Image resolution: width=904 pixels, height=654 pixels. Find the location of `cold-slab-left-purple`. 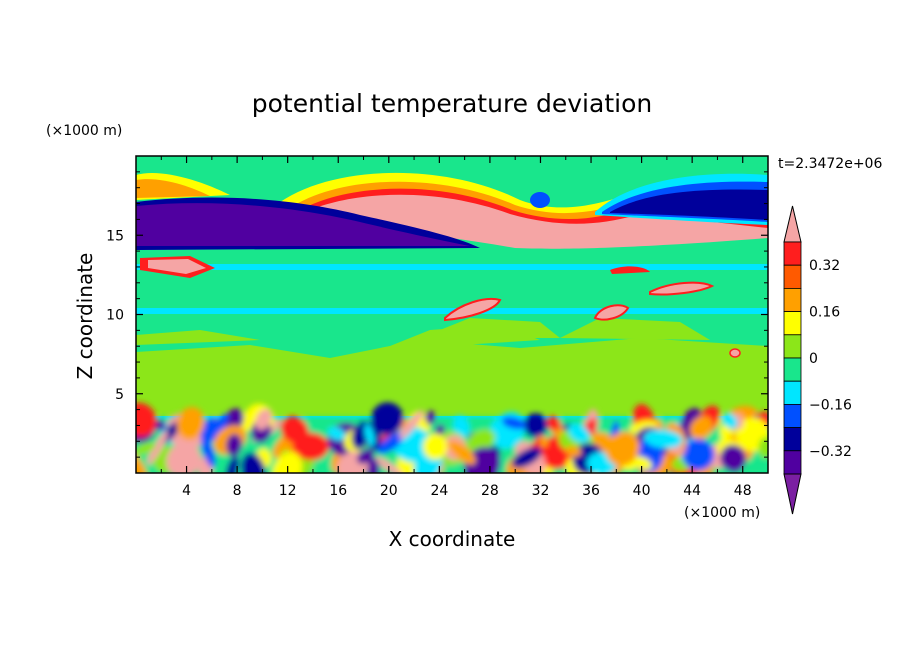

cold-slab-left-purple is located at coordinates (303, 224).